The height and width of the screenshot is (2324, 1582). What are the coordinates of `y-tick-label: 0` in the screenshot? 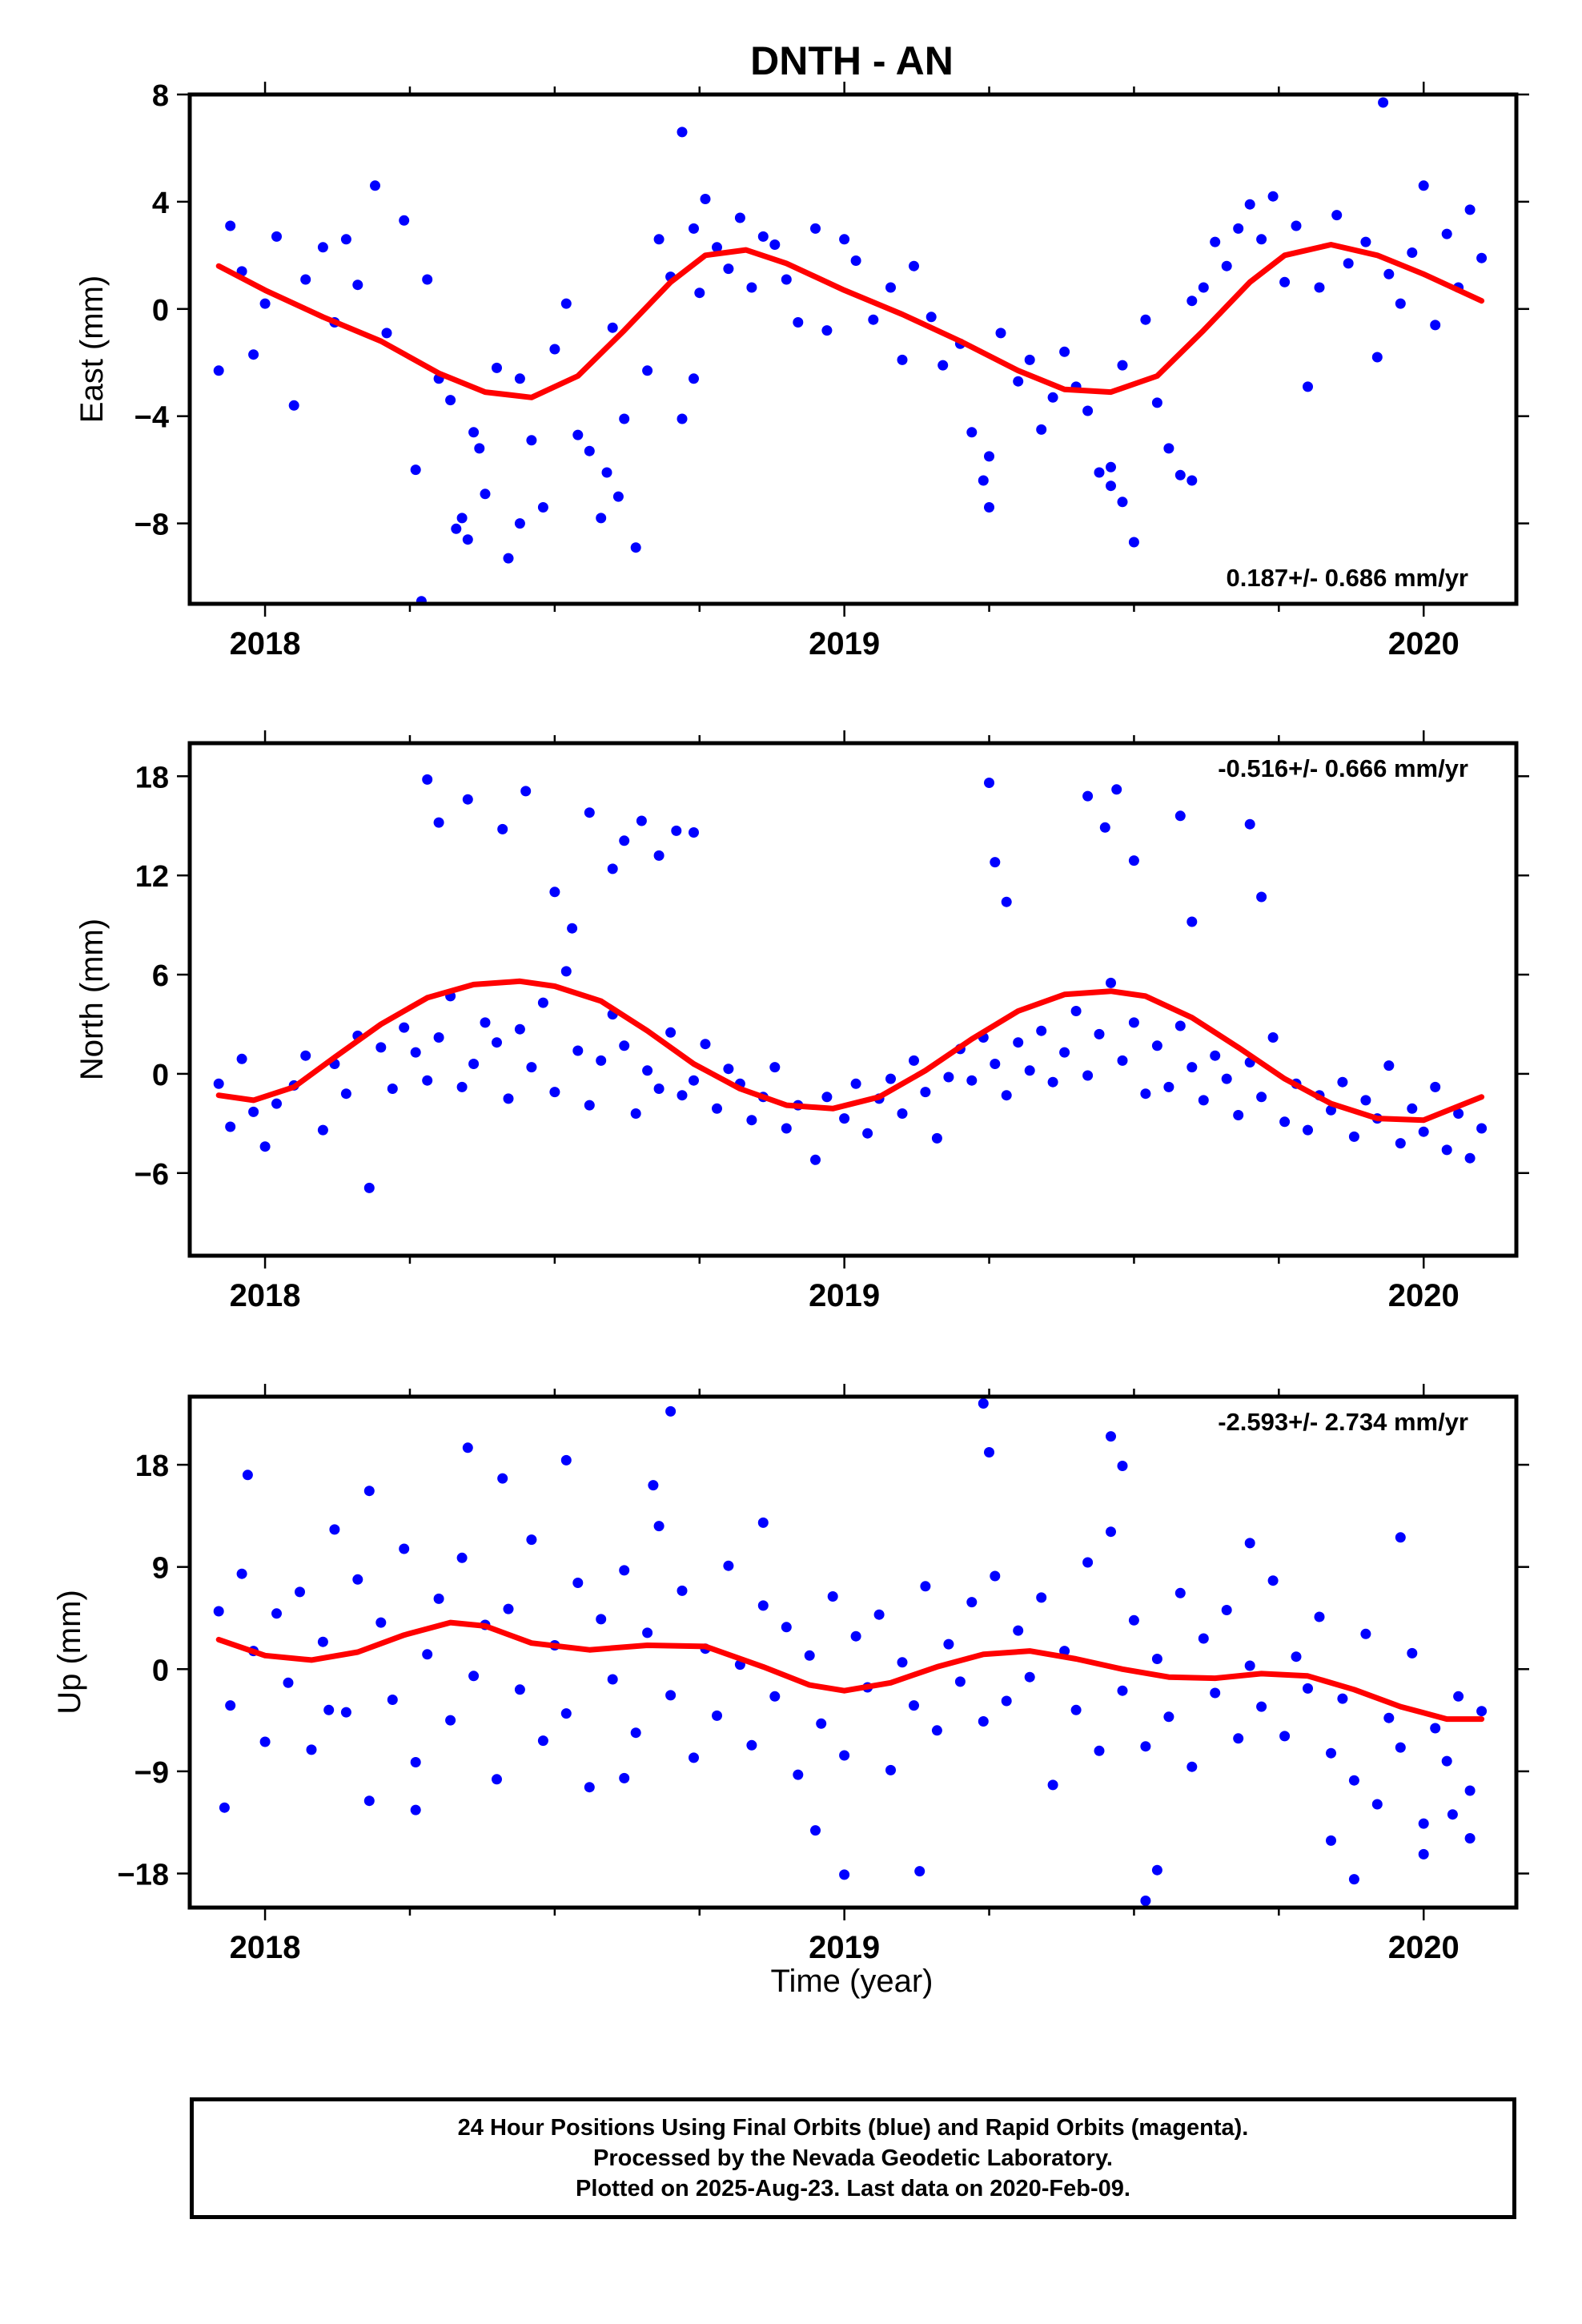 It's located at (161, 1075).